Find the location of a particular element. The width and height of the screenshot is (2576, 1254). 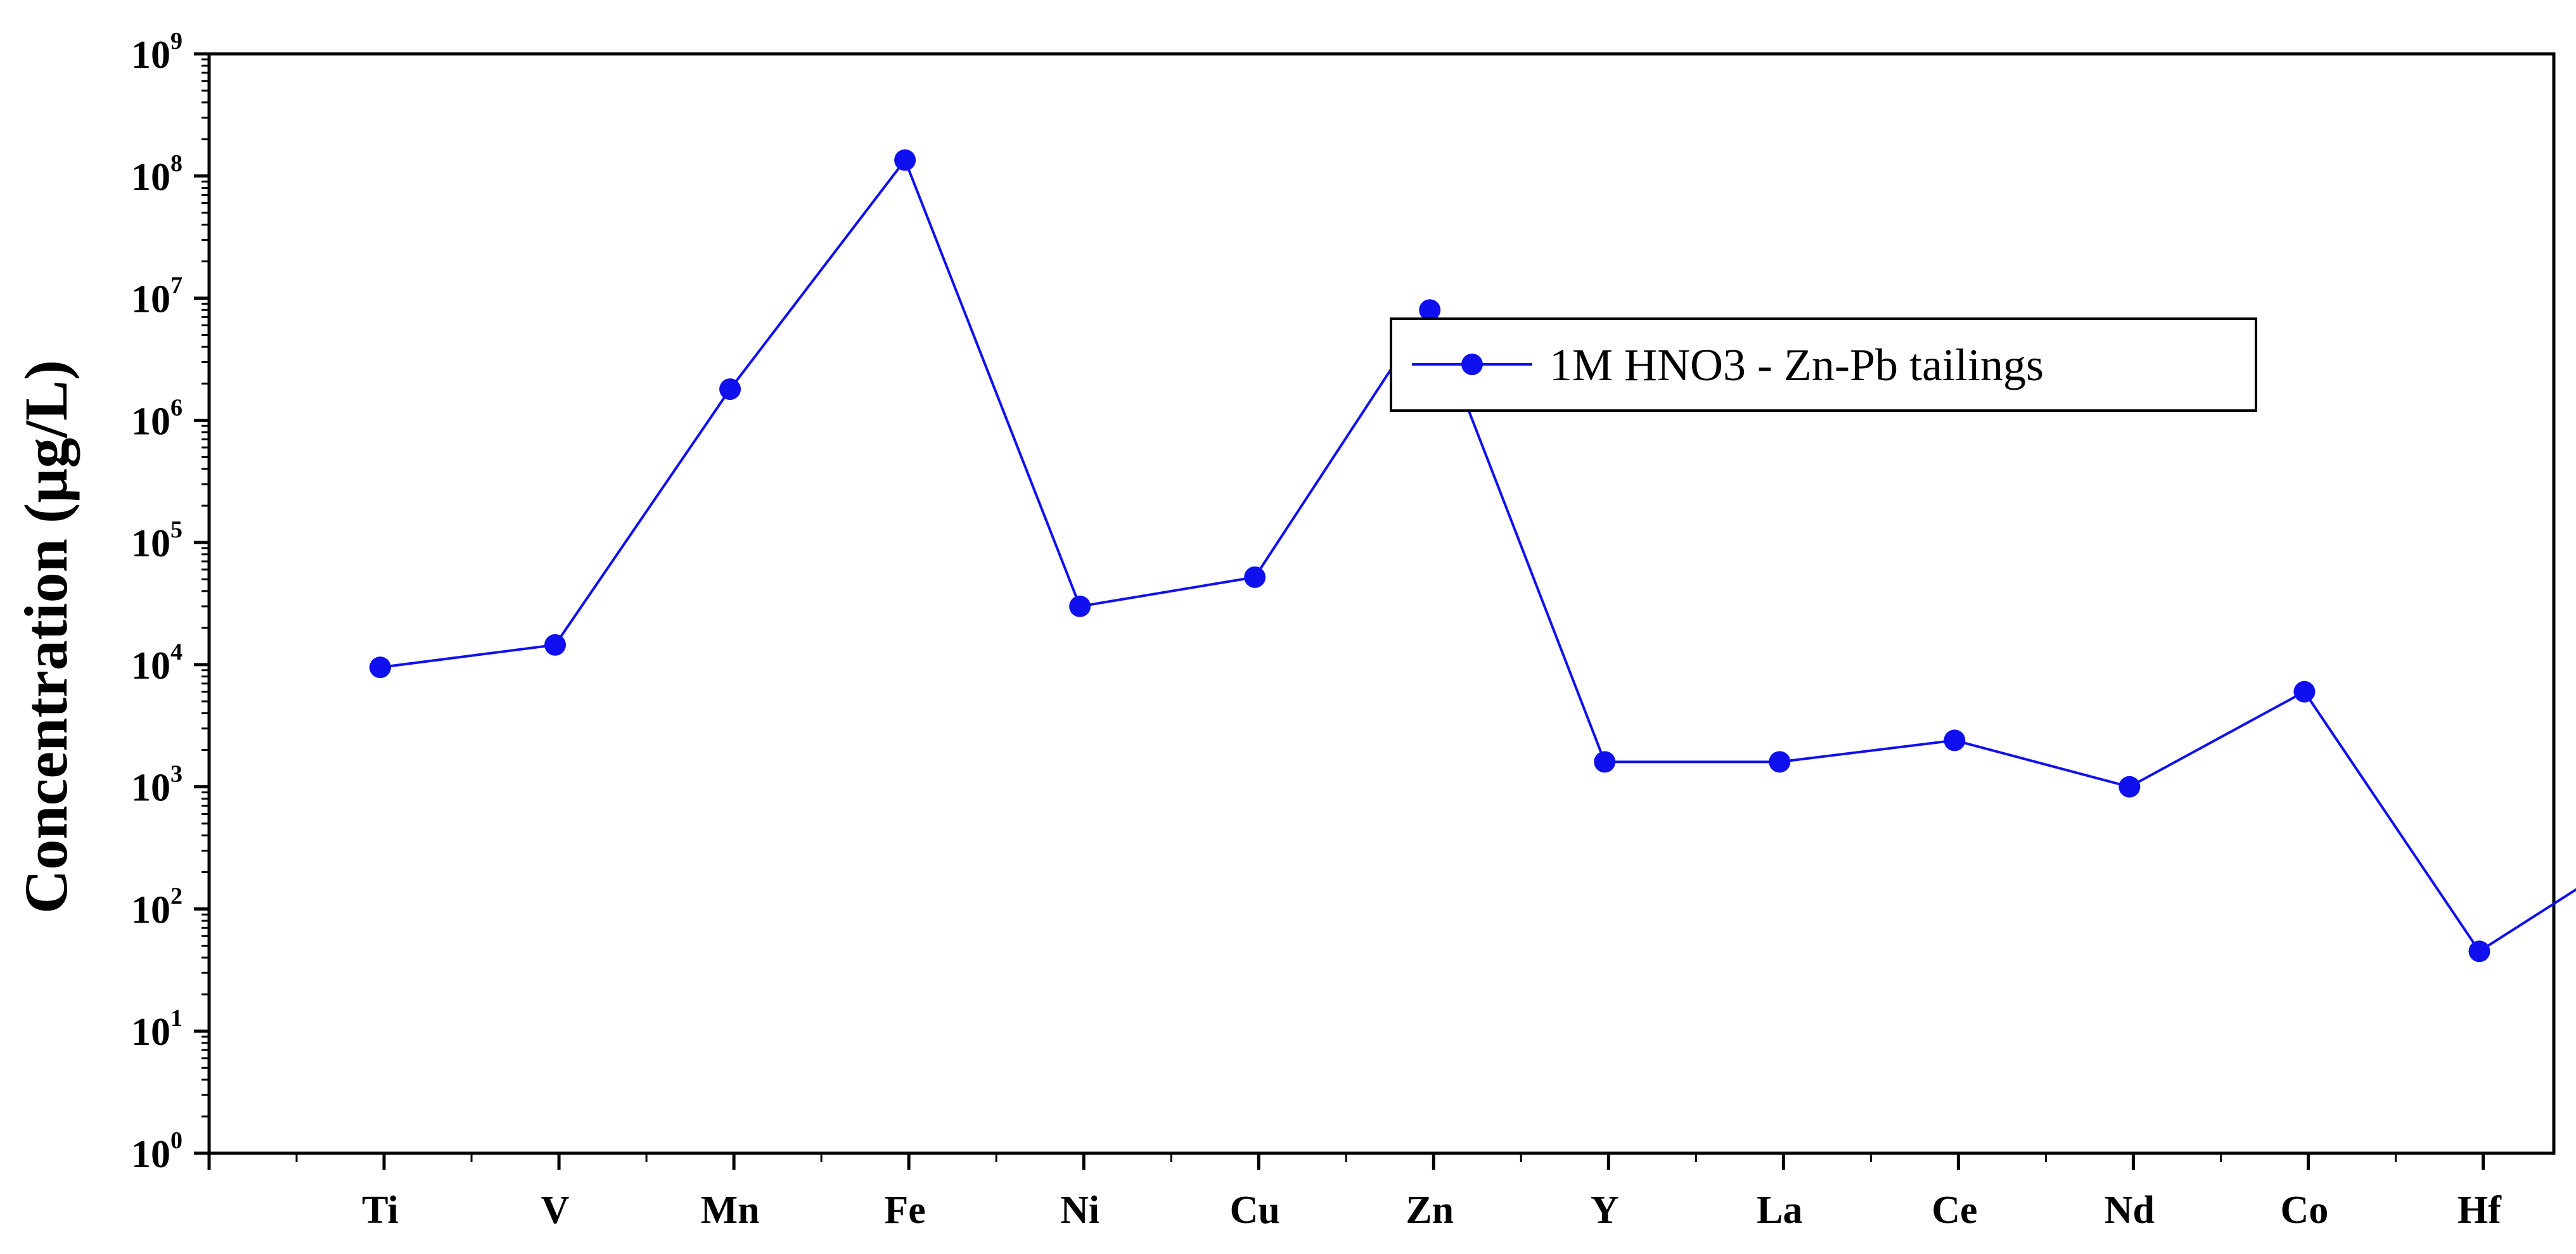

y-tick-label: 10⁰ is located at coordinates (157, 1151).